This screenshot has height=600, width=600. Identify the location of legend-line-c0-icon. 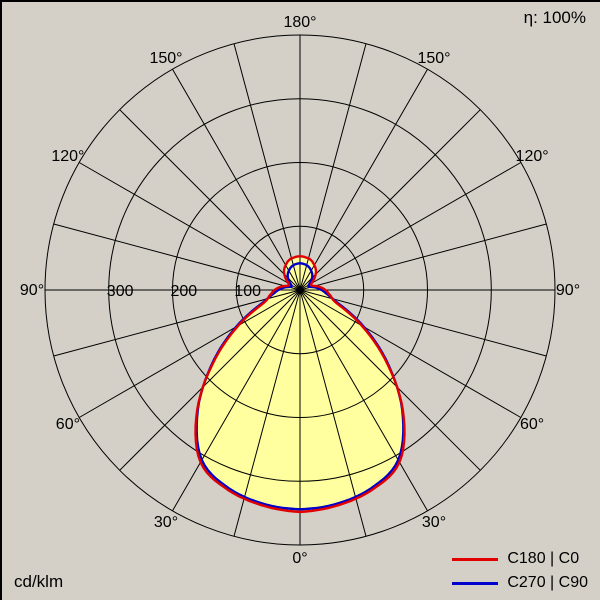
(475, 559).